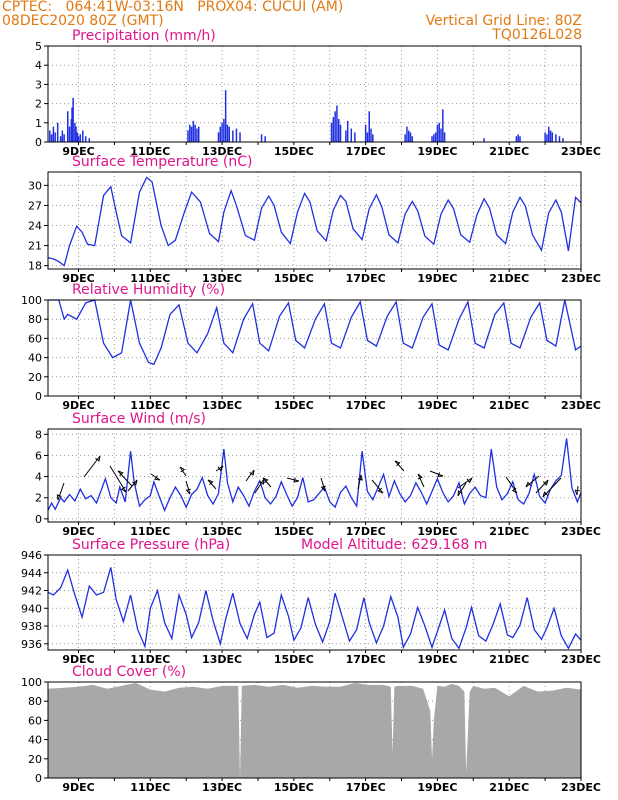  I want to click on wind-series-line, so click(314, 475).